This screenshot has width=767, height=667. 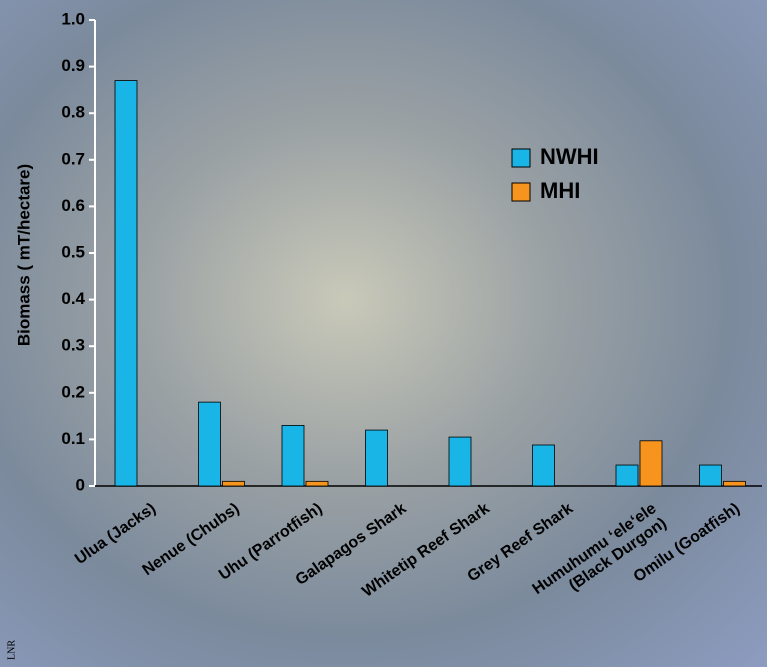 I want to click on legend-label: MHI, so click(x=560, y=190).